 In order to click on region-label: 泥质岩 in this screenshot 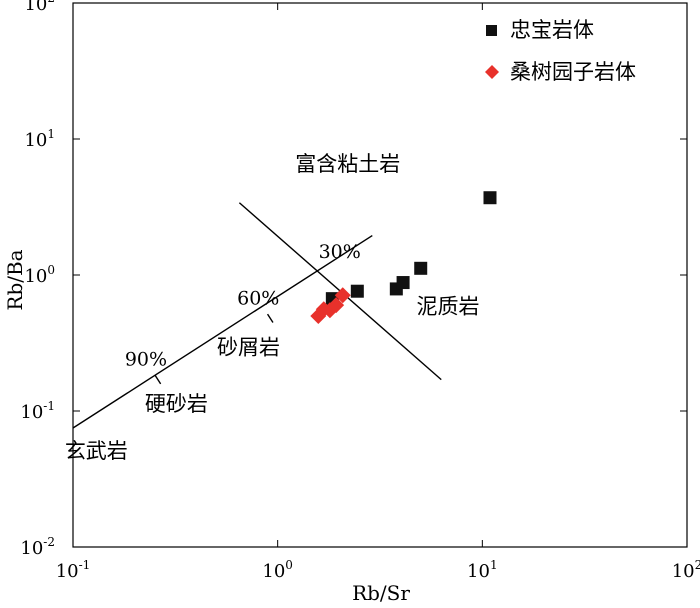, I will do `click(448, 307)`.